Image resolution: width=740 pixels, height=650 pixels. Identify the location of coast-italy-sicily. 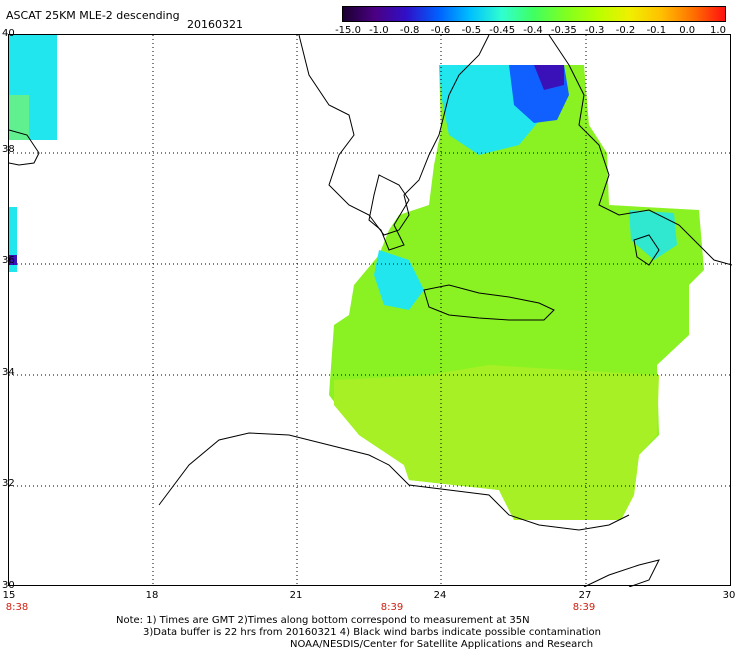
(24, 147).